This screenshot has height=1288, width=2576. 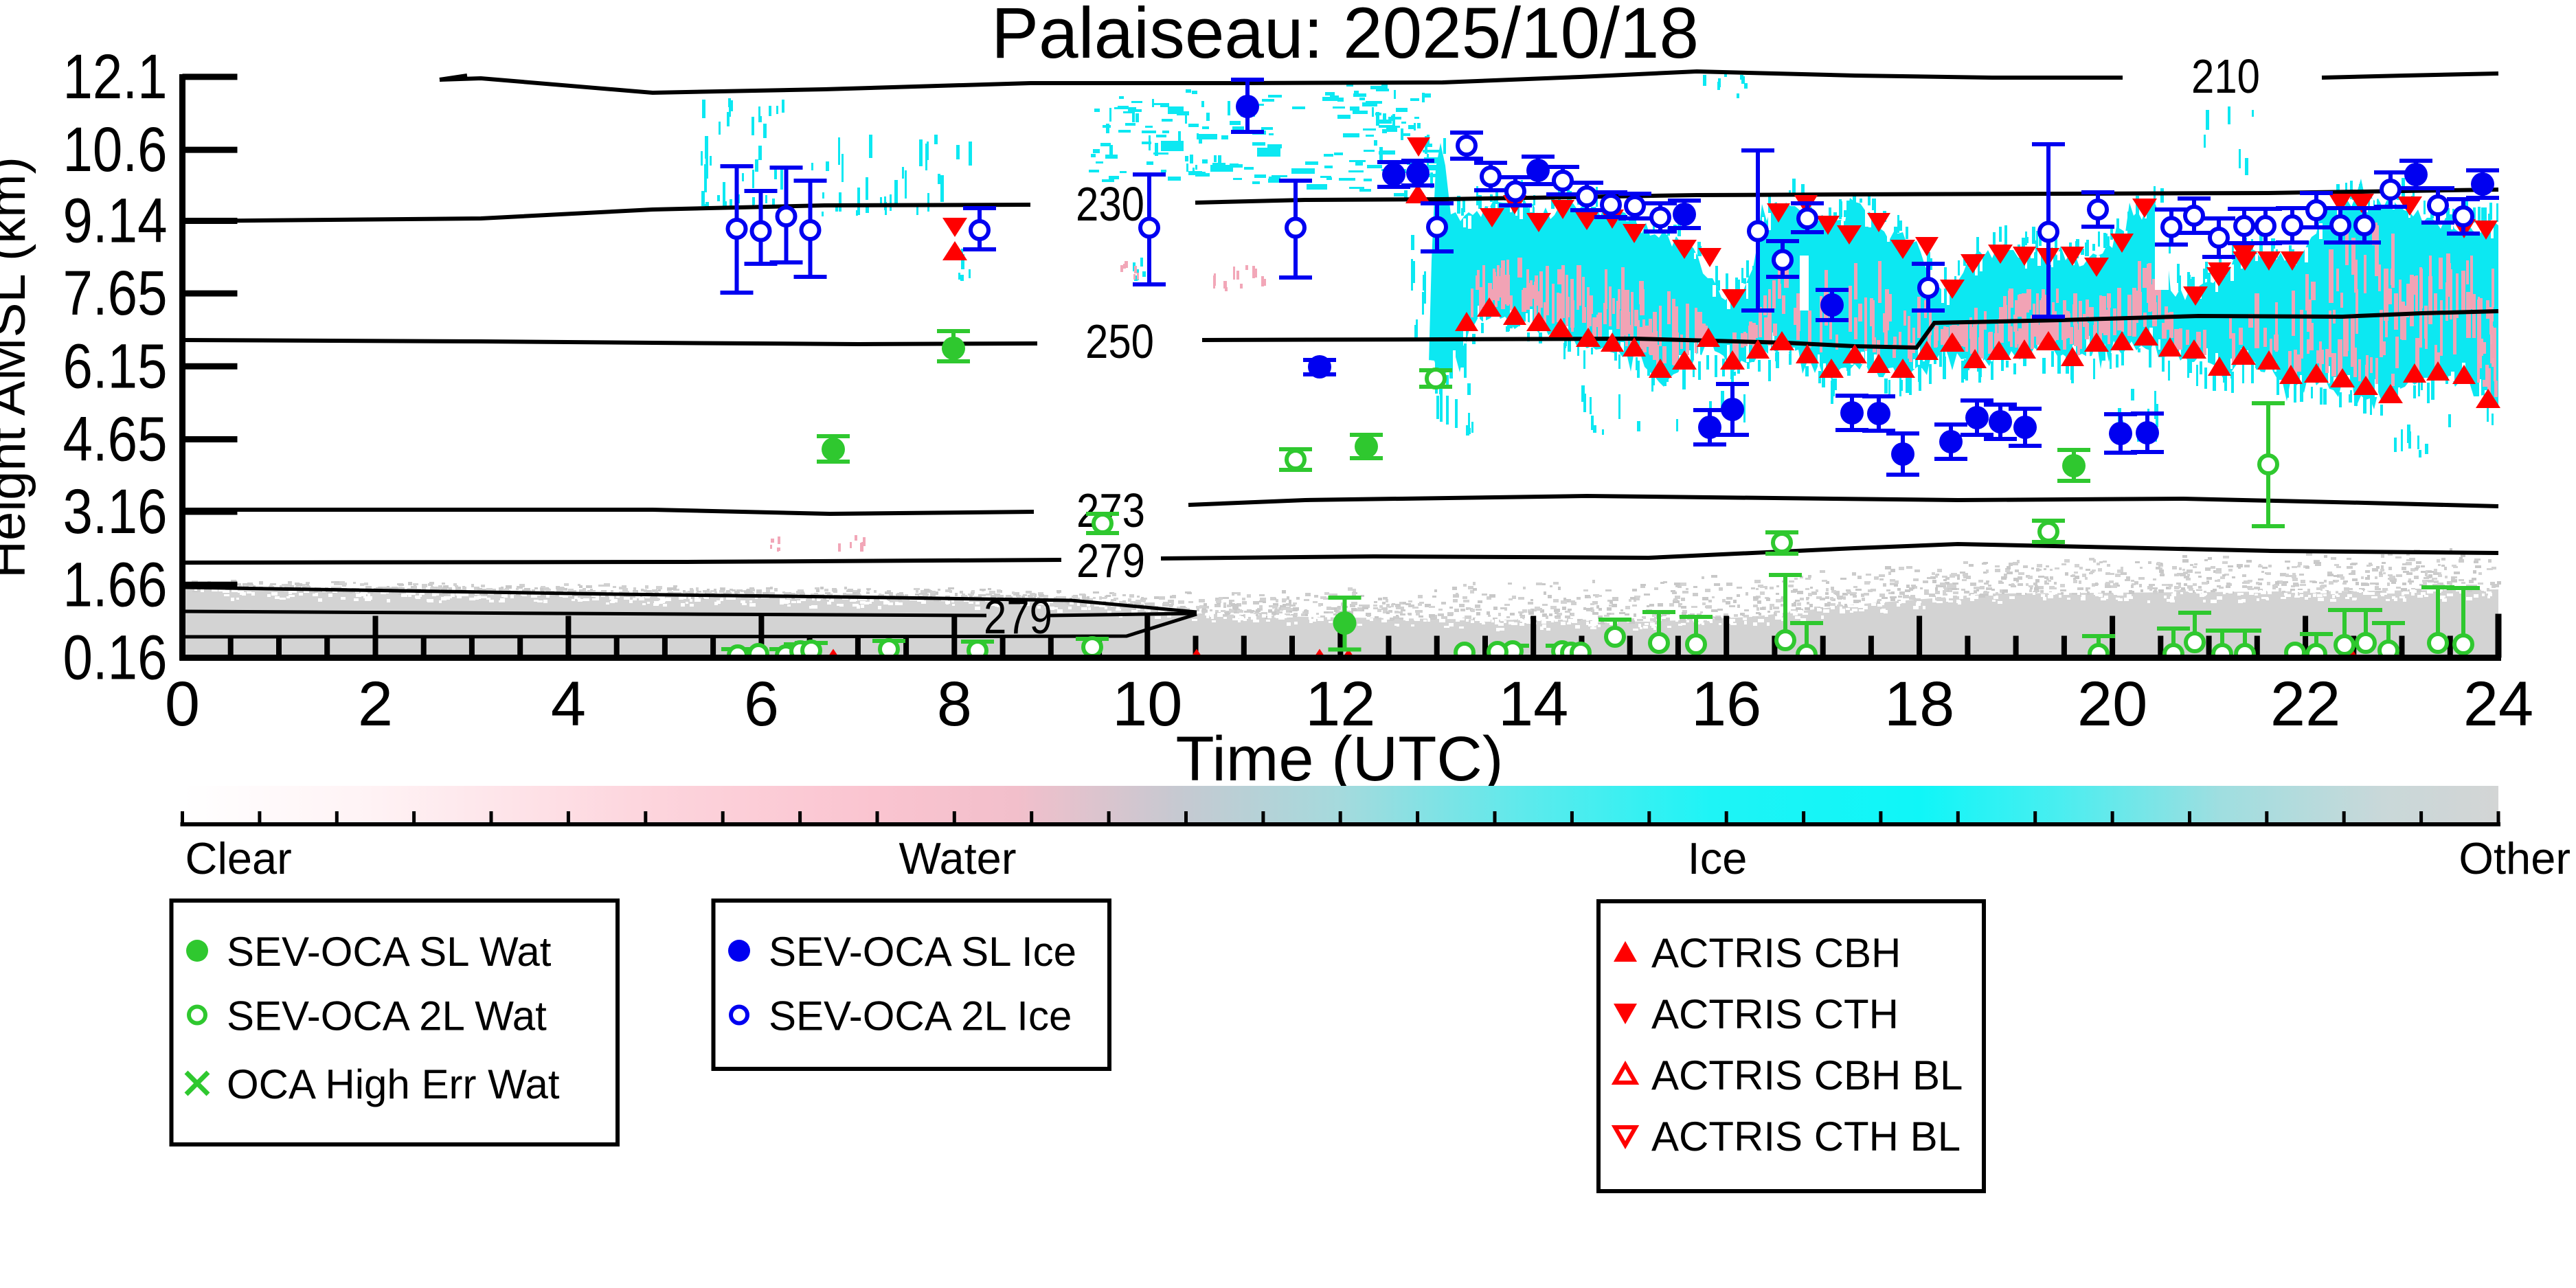 What do you see at coordinates (115, 440) in the screenshot?
I see `svg-text: 4.65` at bounding box center [115, 440].